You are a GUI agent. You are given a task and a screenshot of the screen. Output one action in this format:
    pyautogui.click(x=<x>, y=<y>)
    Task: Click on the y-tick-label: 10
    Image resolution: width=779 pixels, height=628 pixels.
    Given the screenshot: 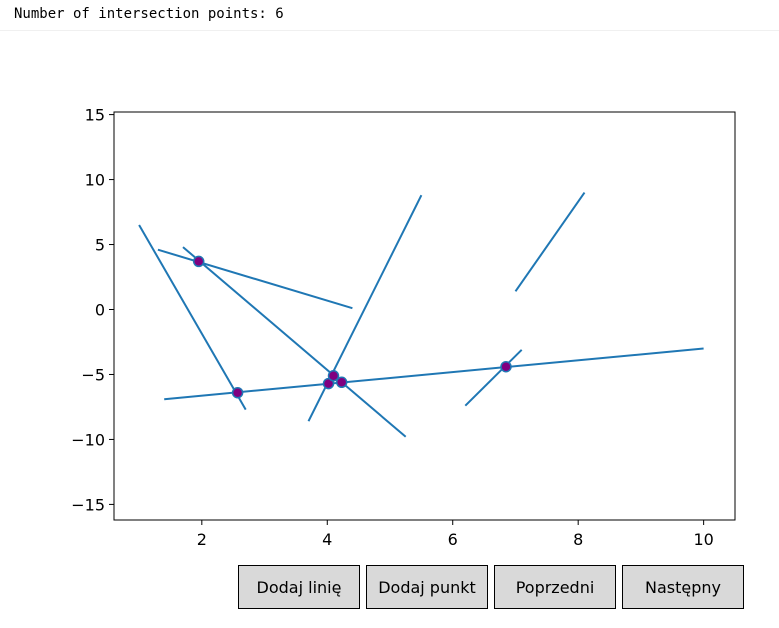 What is the action you would take?
    pyautogui.click(x=95, y=180)
    